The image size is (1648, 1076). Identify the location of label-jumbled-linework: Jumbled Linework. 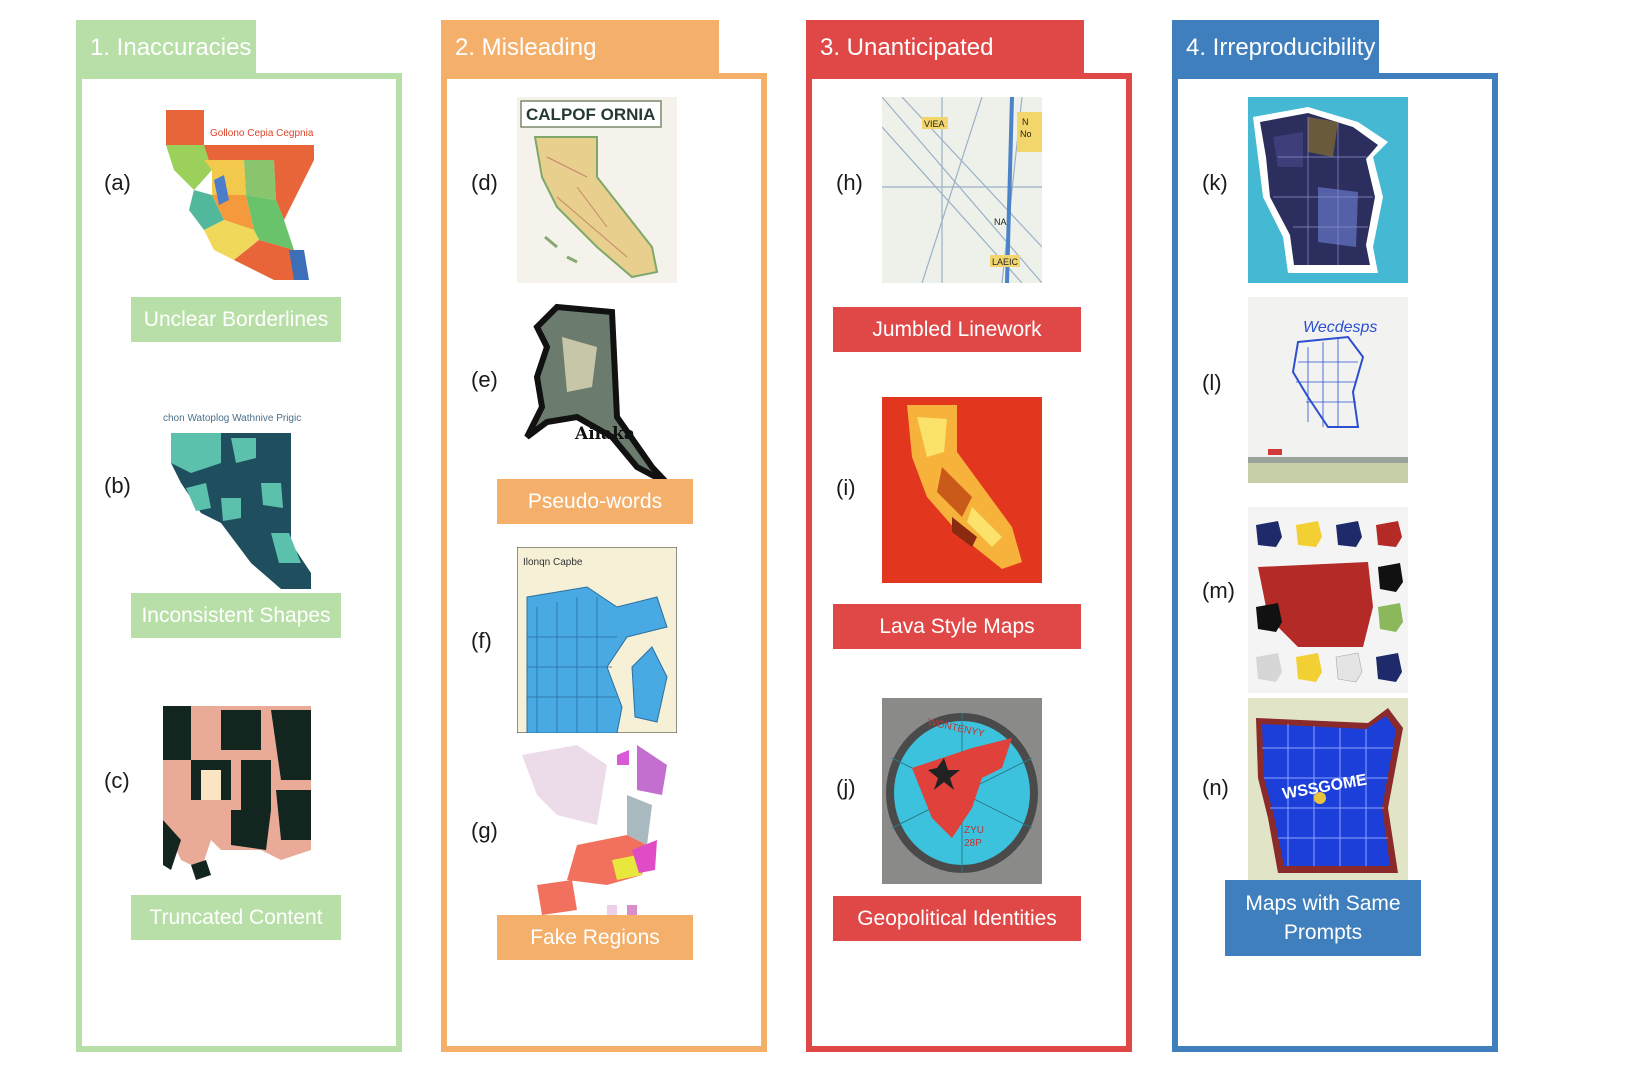
(957, 329).